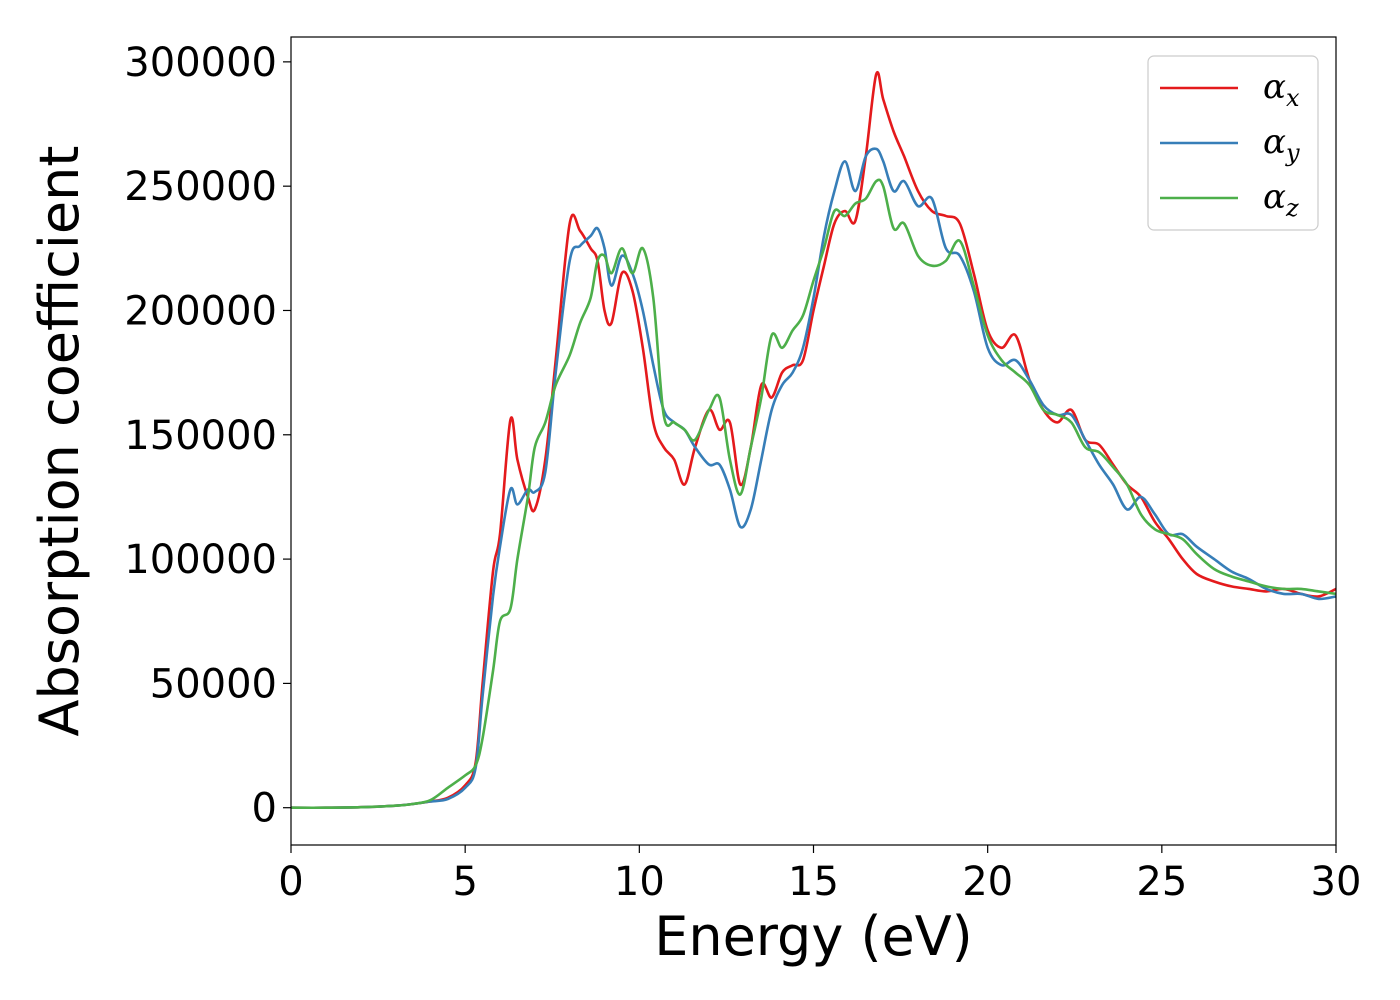 The height and width of the screenshot is (1000, 1400). I want to click on legend-label-y: αy, so click(1281, 144).